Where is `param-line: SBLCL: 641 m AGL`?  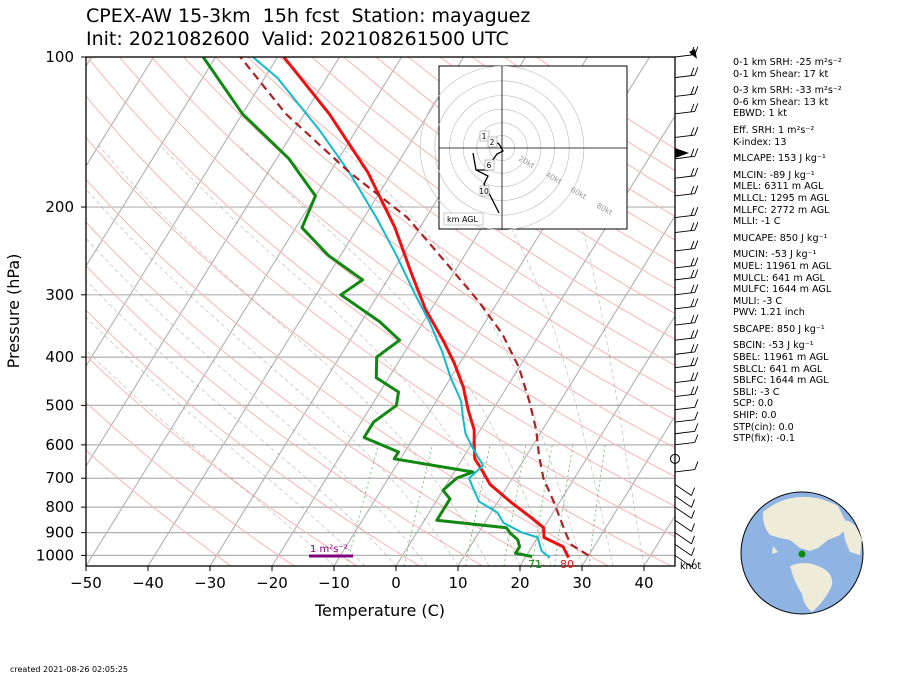 param-line: SBLCL: 641 m AGL is located at coordinates (778, 369).